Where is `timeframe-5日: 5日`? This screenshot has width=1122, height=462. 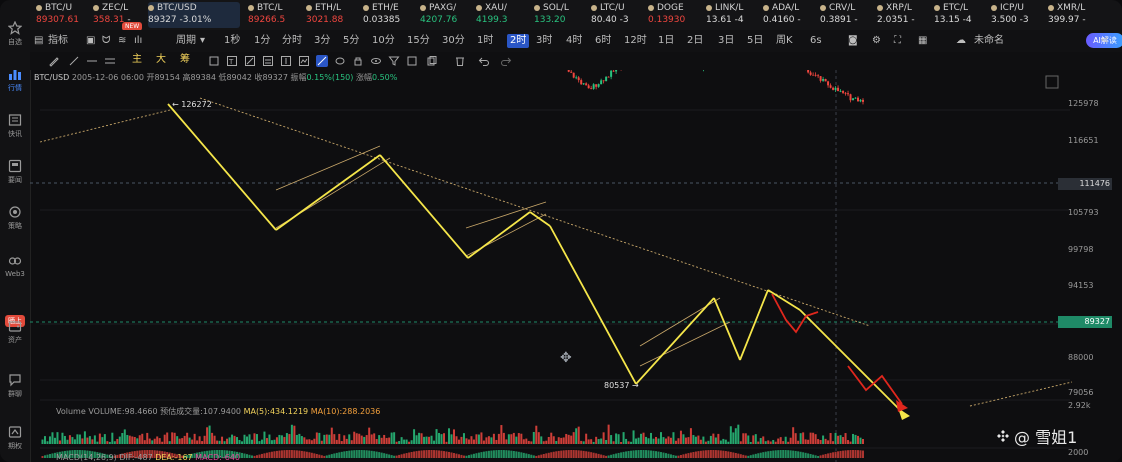 timeframe-5日: 5日 is located at coordinates (755, 40).